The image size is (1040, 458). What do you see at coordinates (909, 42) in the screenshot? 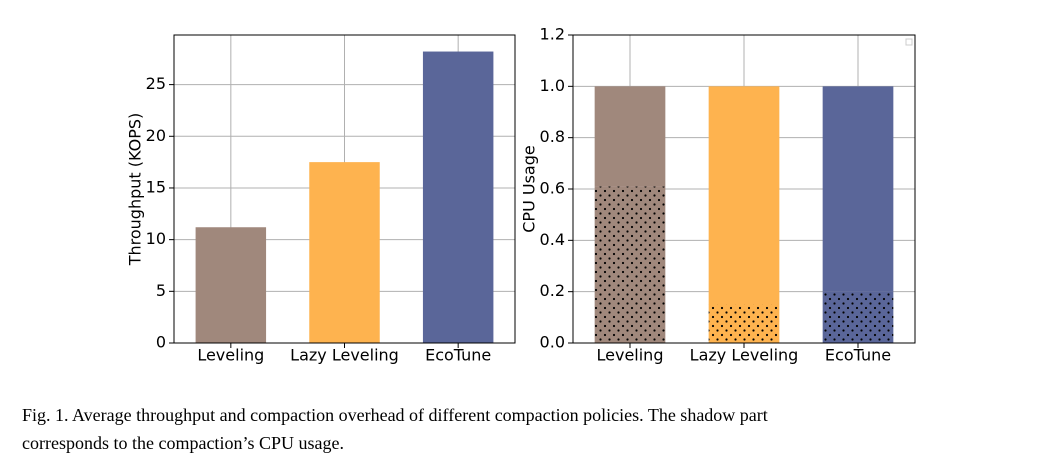
I see `legend` at bounding box center [909, 42].